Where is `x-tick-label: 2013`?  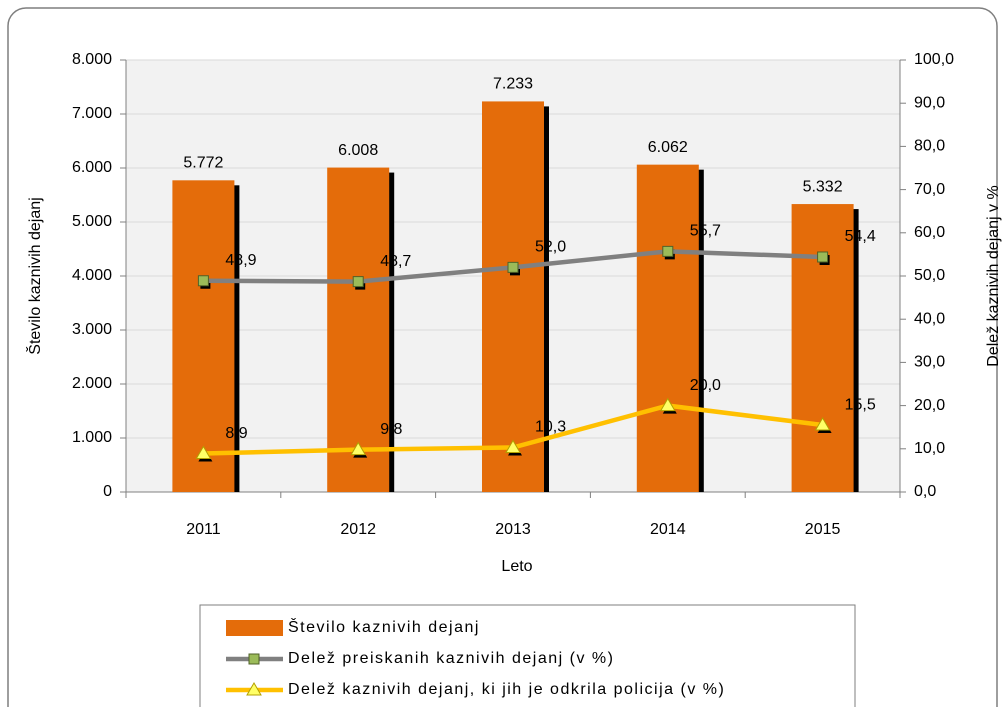
x-tick-label: 2013 is located at coordinates (513, 529).